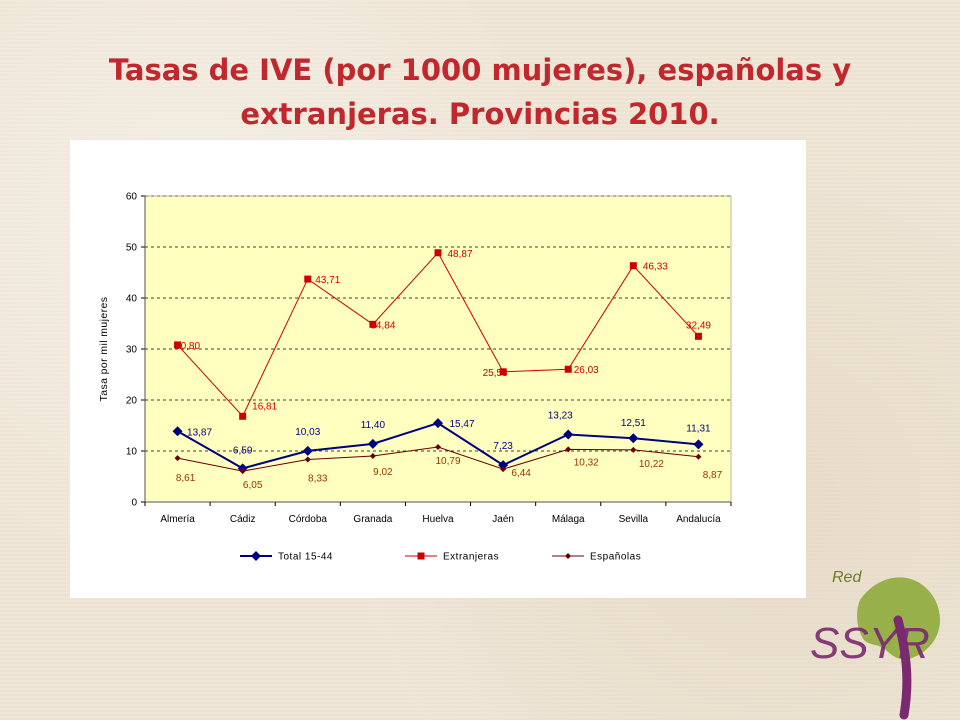  Describe the element at coordinates (586, 462) in the screenshot. I see `data-label-2: 10,32` at that location.